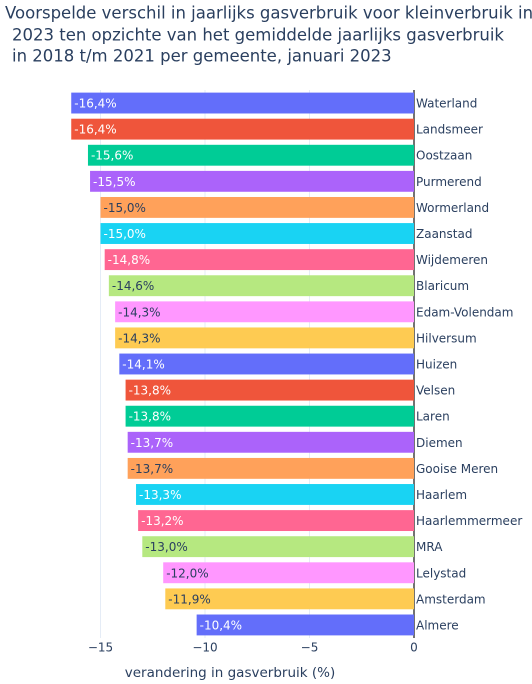  I want to click on category-label: Laren, so click(433, 417).